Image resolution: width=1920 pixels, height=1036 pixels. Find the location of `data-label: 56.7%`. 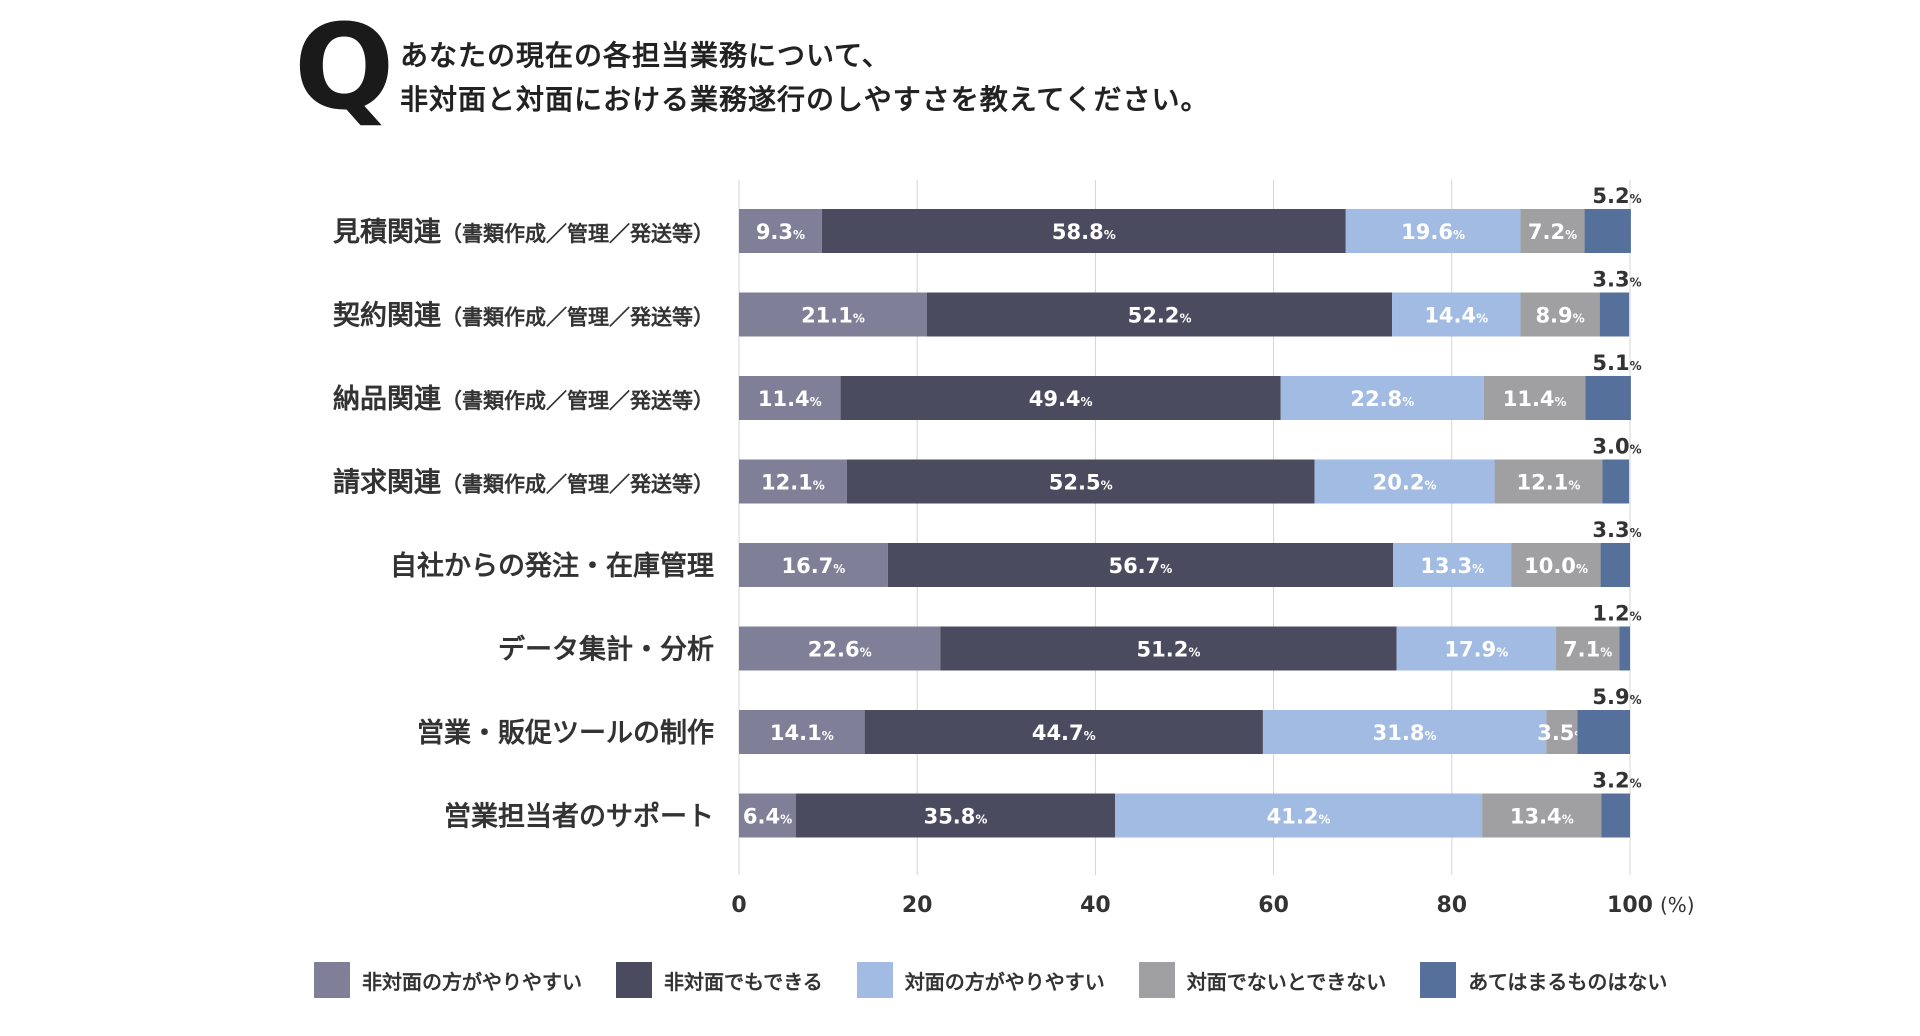

data-label: 56.7% is located at coordinates (1140, 566).